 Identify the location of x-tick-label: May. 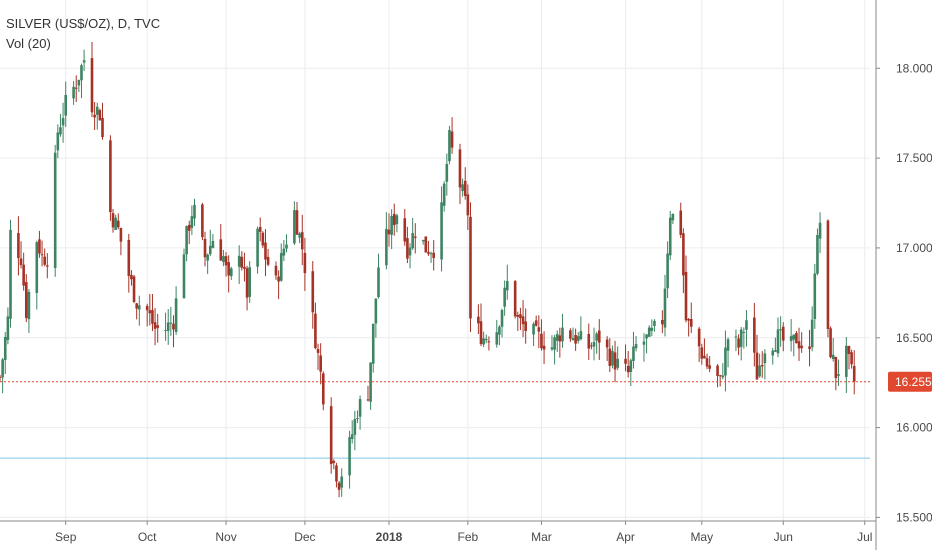
(701, 537).